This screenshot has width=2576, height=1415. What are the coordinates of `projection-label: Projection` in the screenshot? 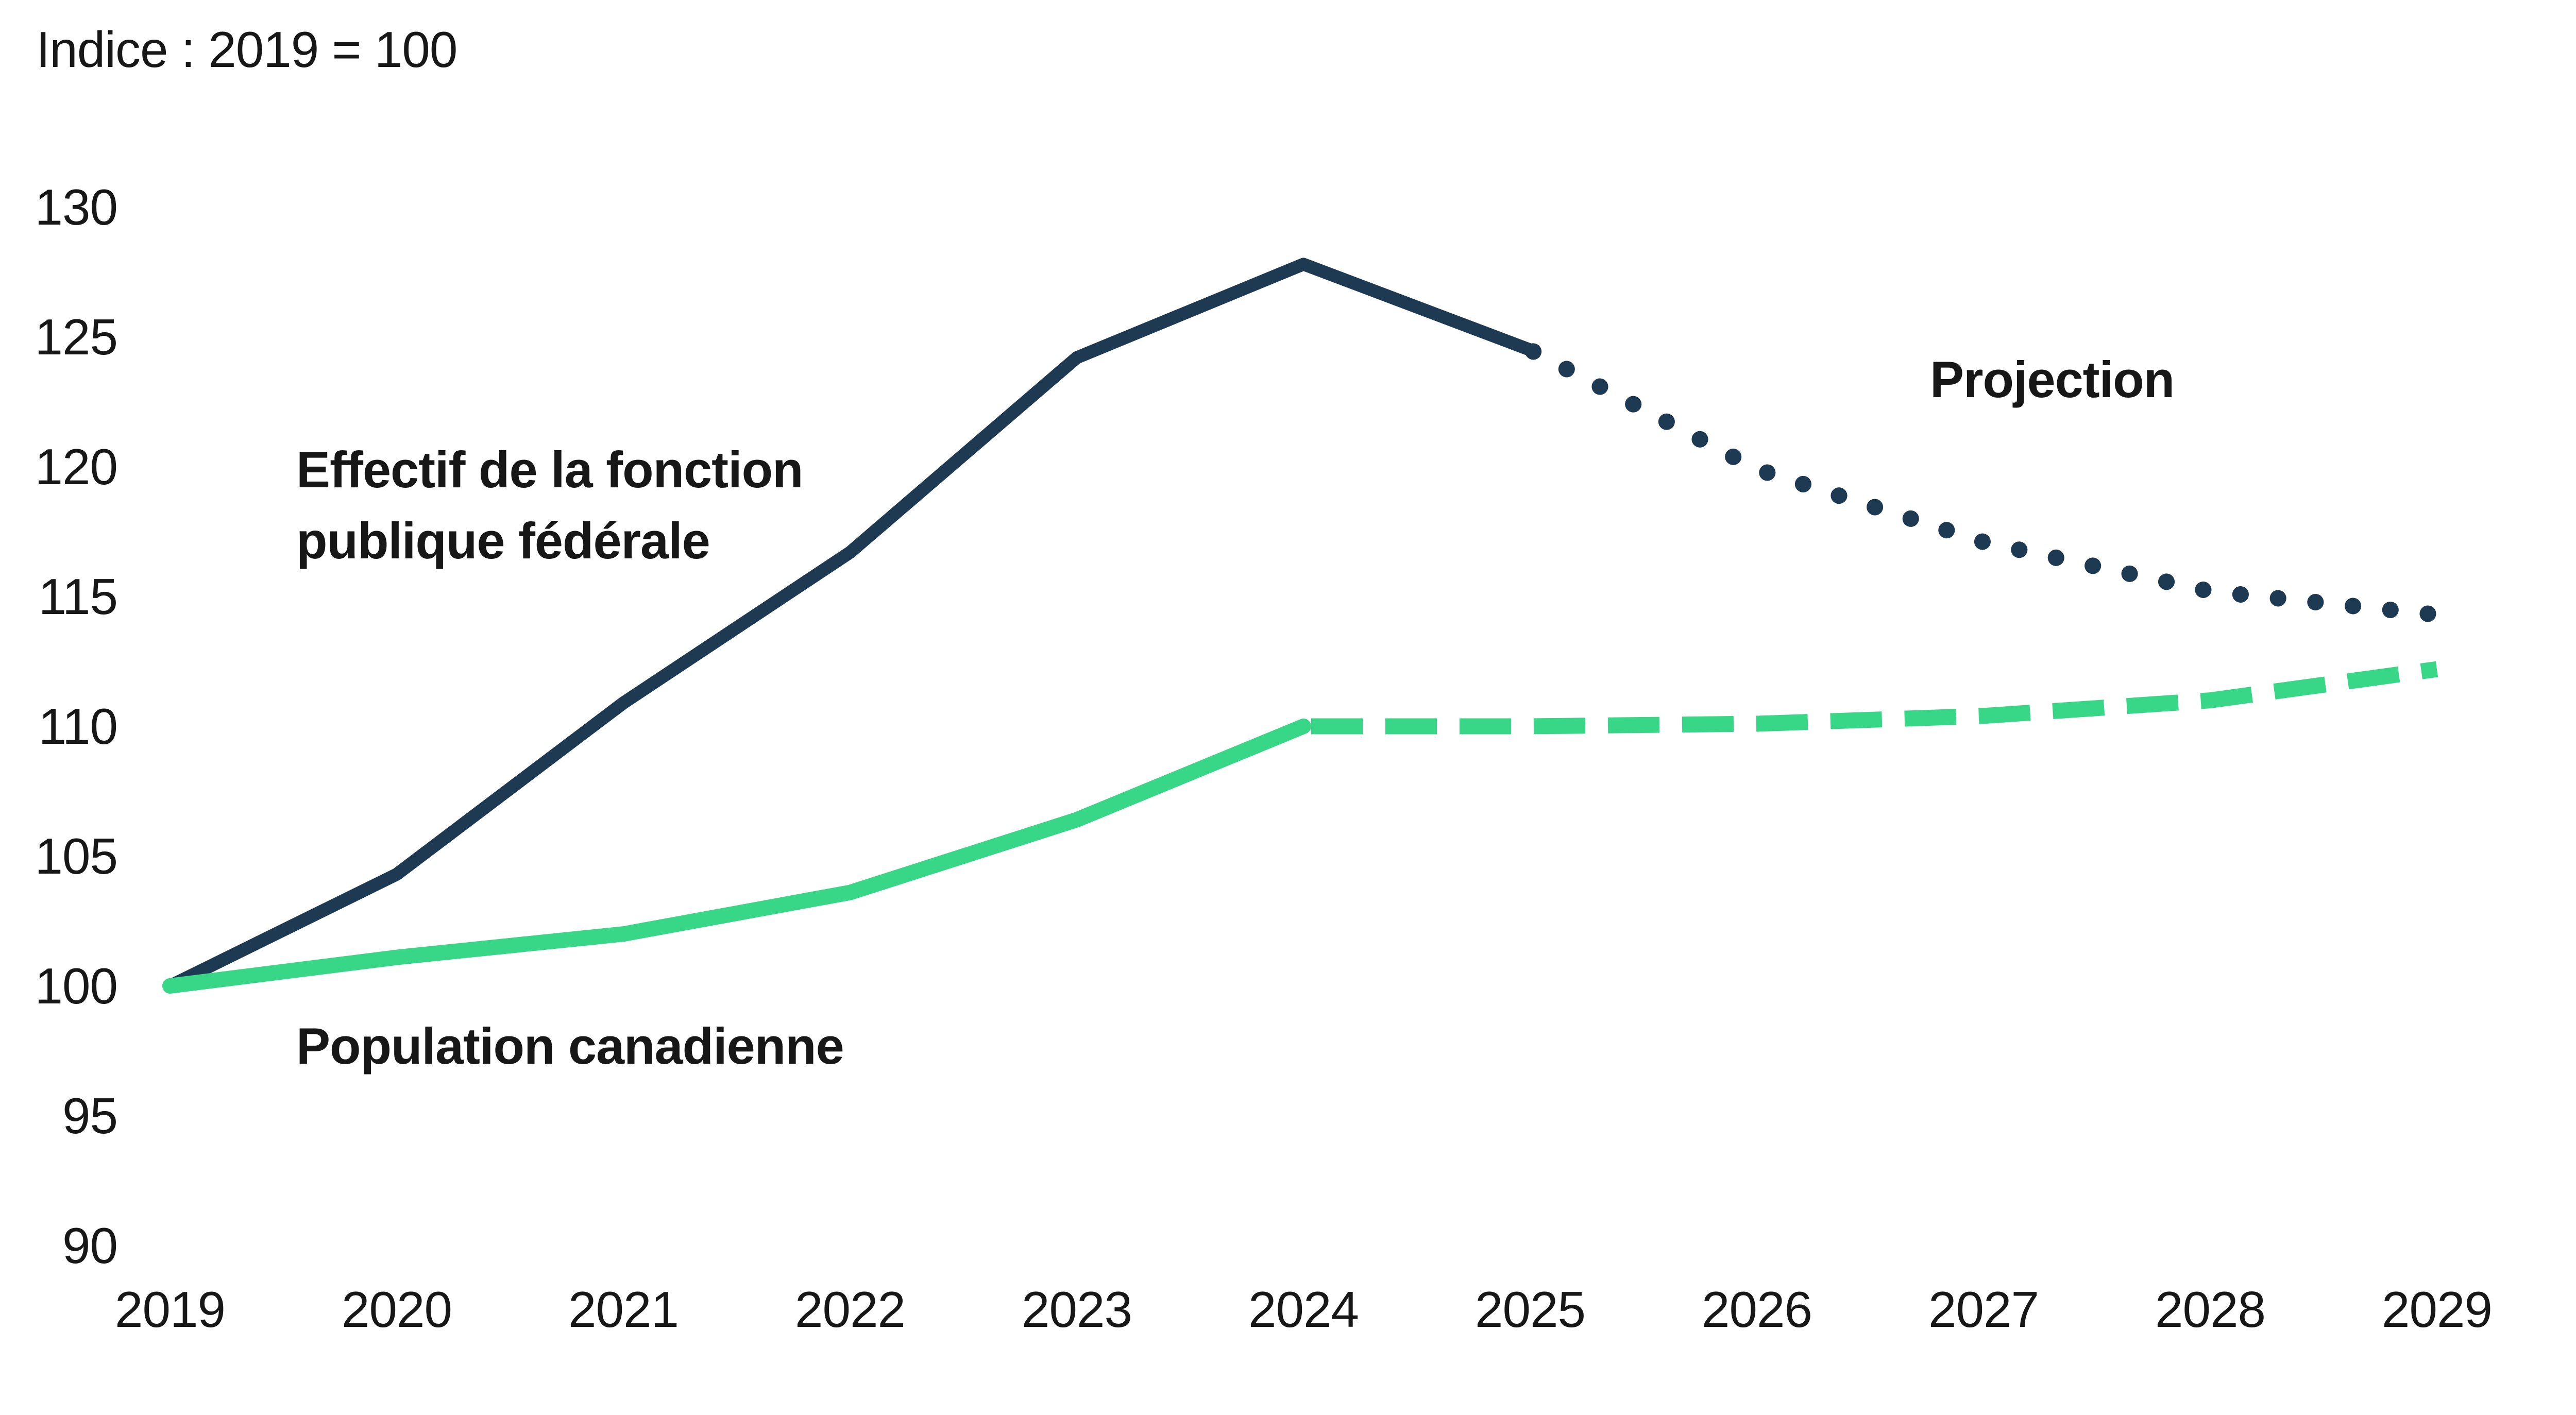 It's located at (2052, 379).